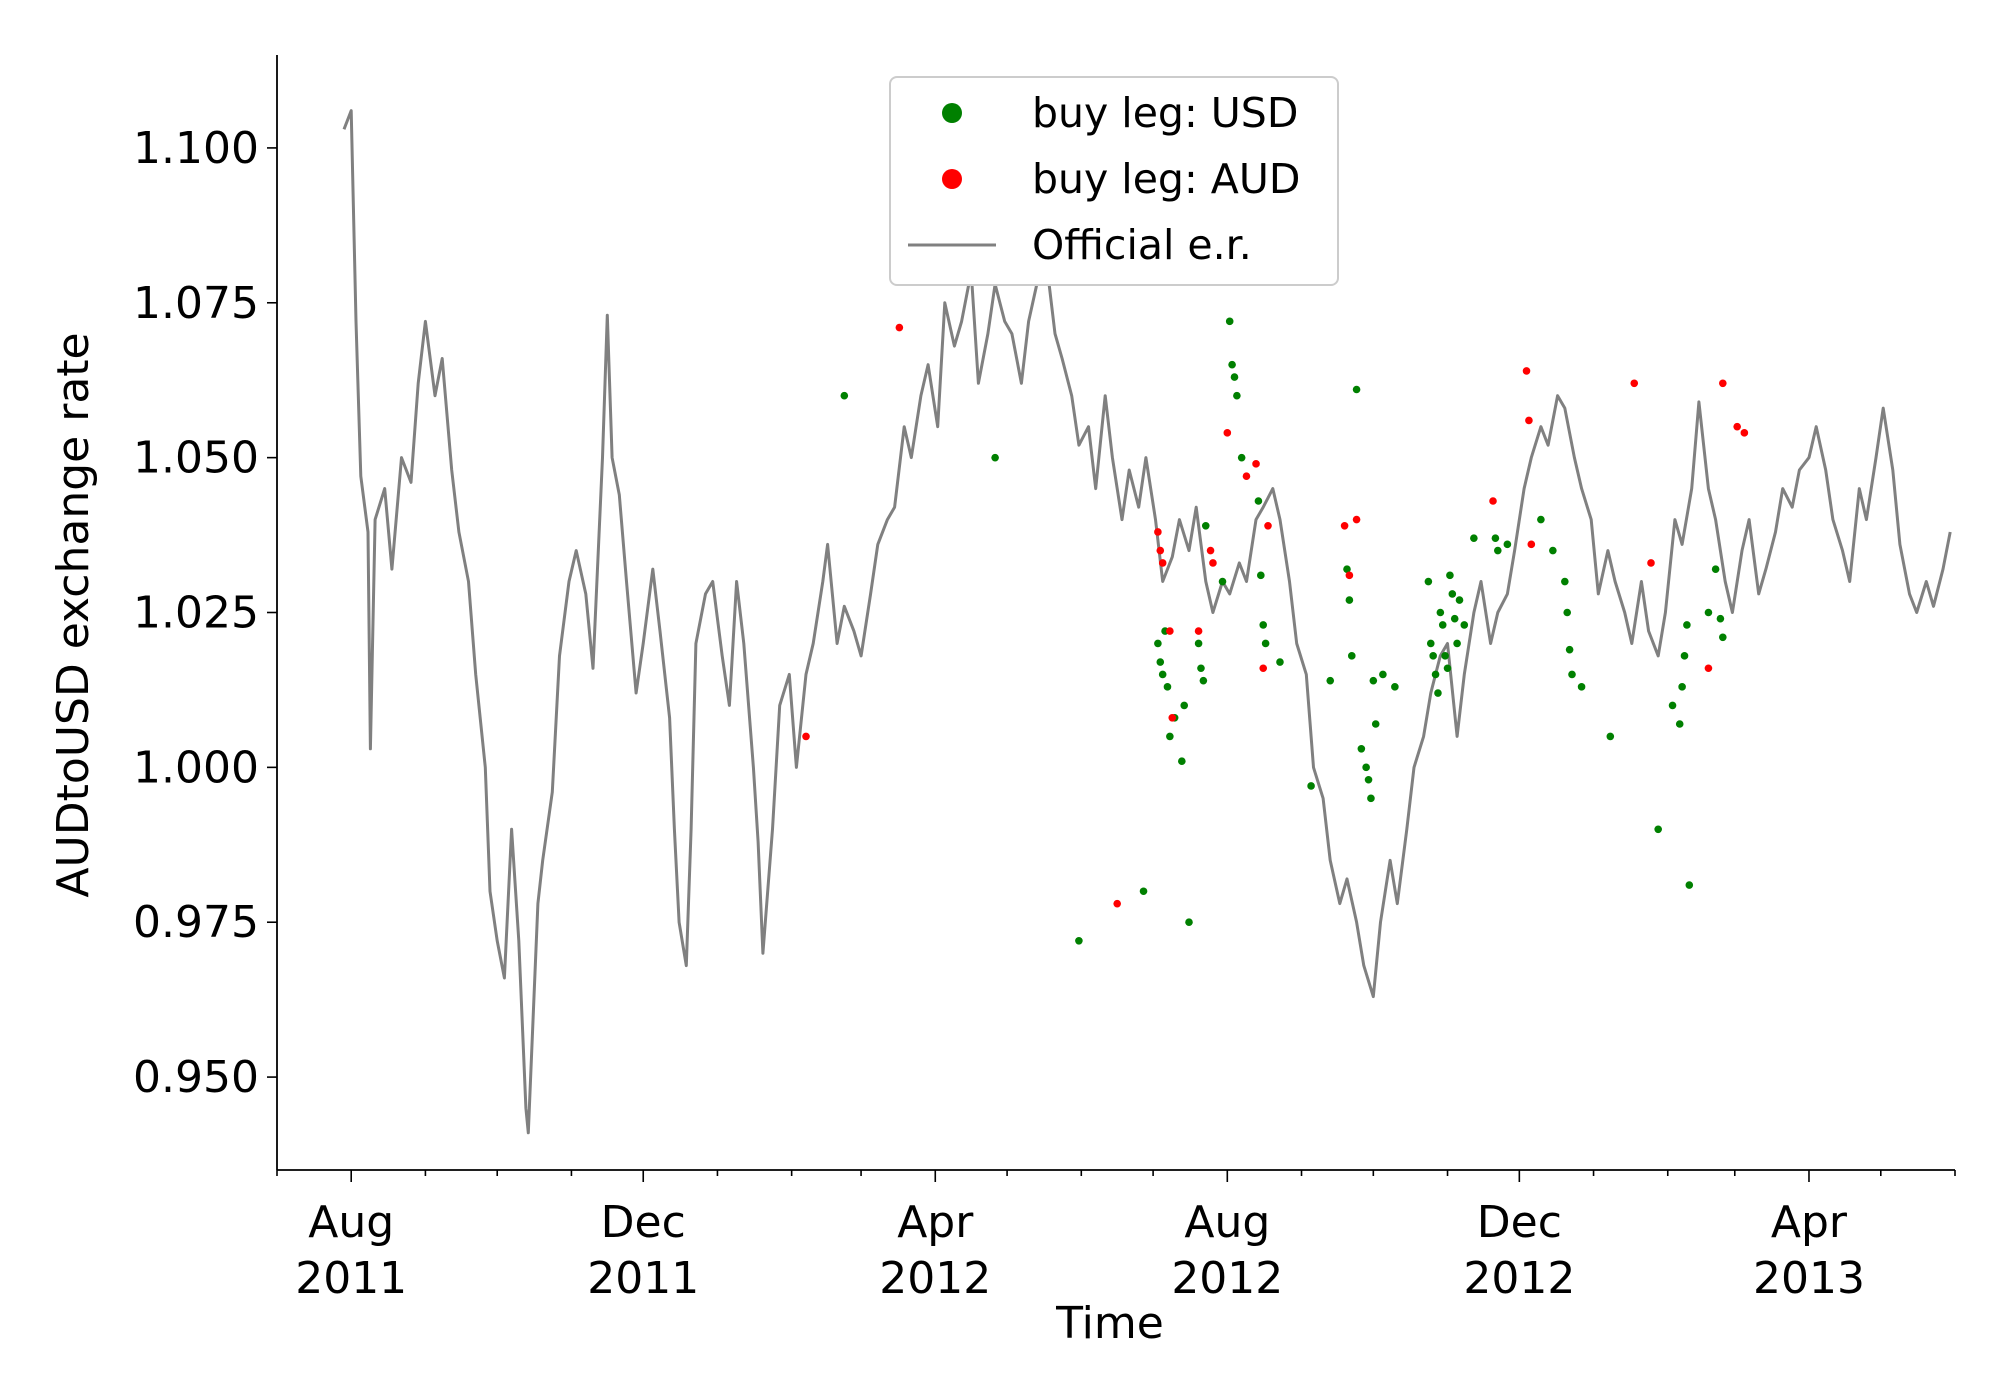 The width and height of the screenshot is (2000, 1400). What do you see at coordinates (196, 303) in the screenshot?
I see `y-tick-label: 1.075` at bounding box center [196, 303].